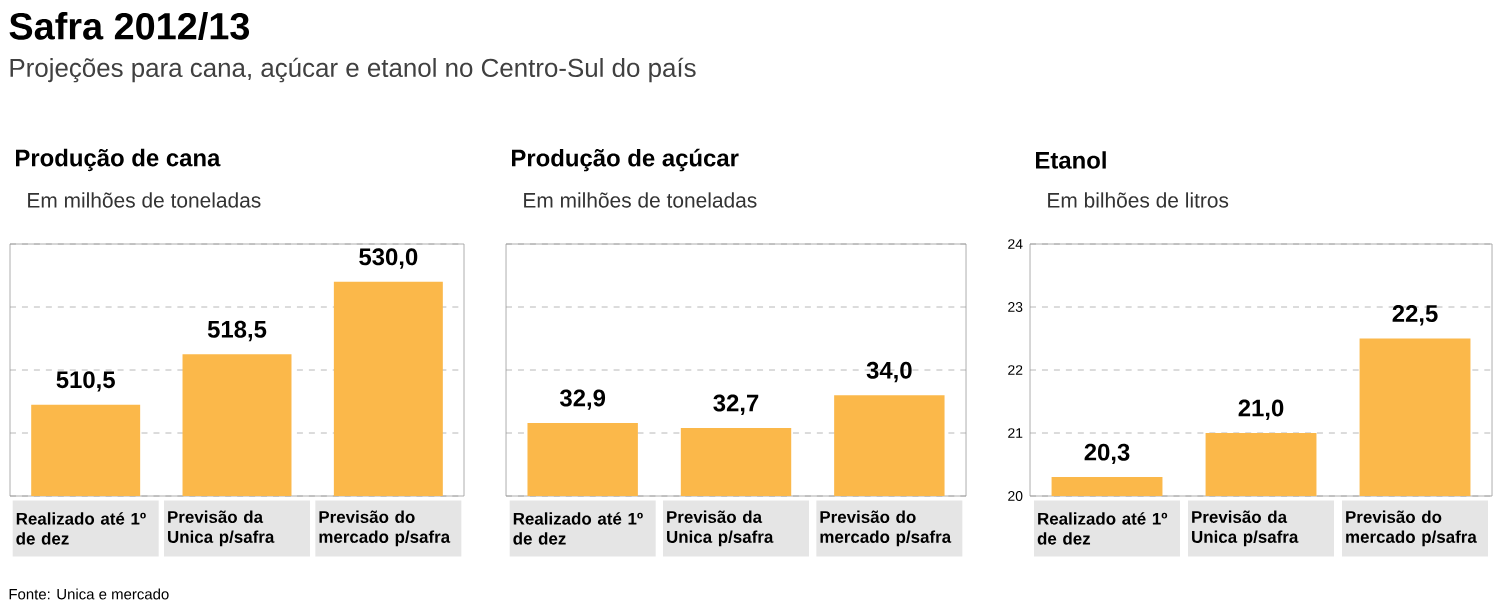 Image resolution: width=1500 pixels, height=616 pixels. What do you see at coordinates (237, 331) in the screenshot?
I see `data-label: 518,5` at bounding box center [237, 331].